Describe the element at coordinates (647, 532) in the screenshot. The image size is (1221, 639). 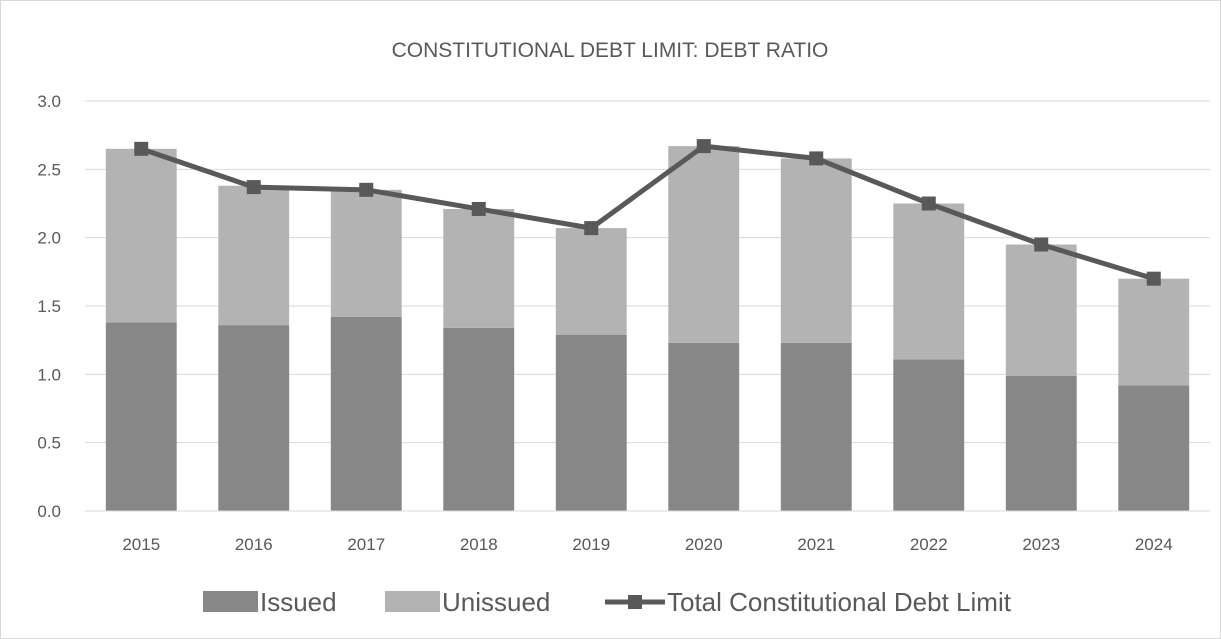
I see `x-axis: 2015 2016 2017 2018 2019 2020 2021 2022 2023 2024` at that location.